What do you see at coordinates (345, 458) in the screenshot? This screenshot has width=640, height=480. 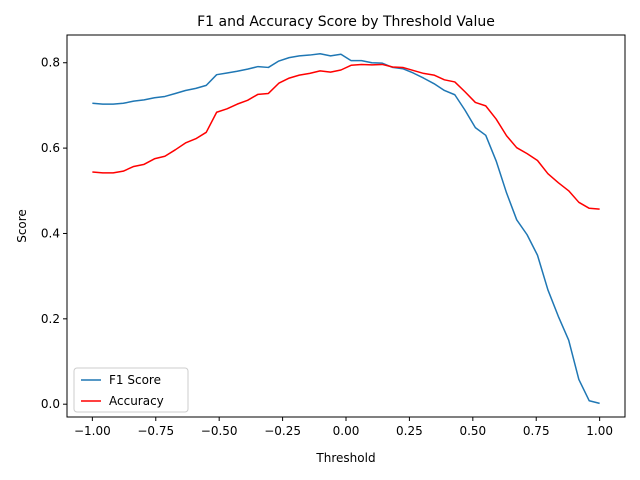 I see `x-axis-label: Threshold` at bounding box center [345, 458].